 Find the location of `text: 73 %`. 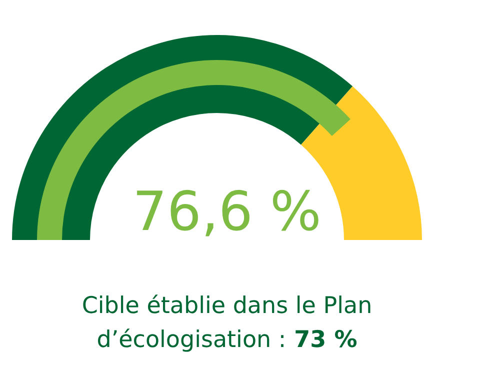

text: 73 % is located at coordinates (322, 340).